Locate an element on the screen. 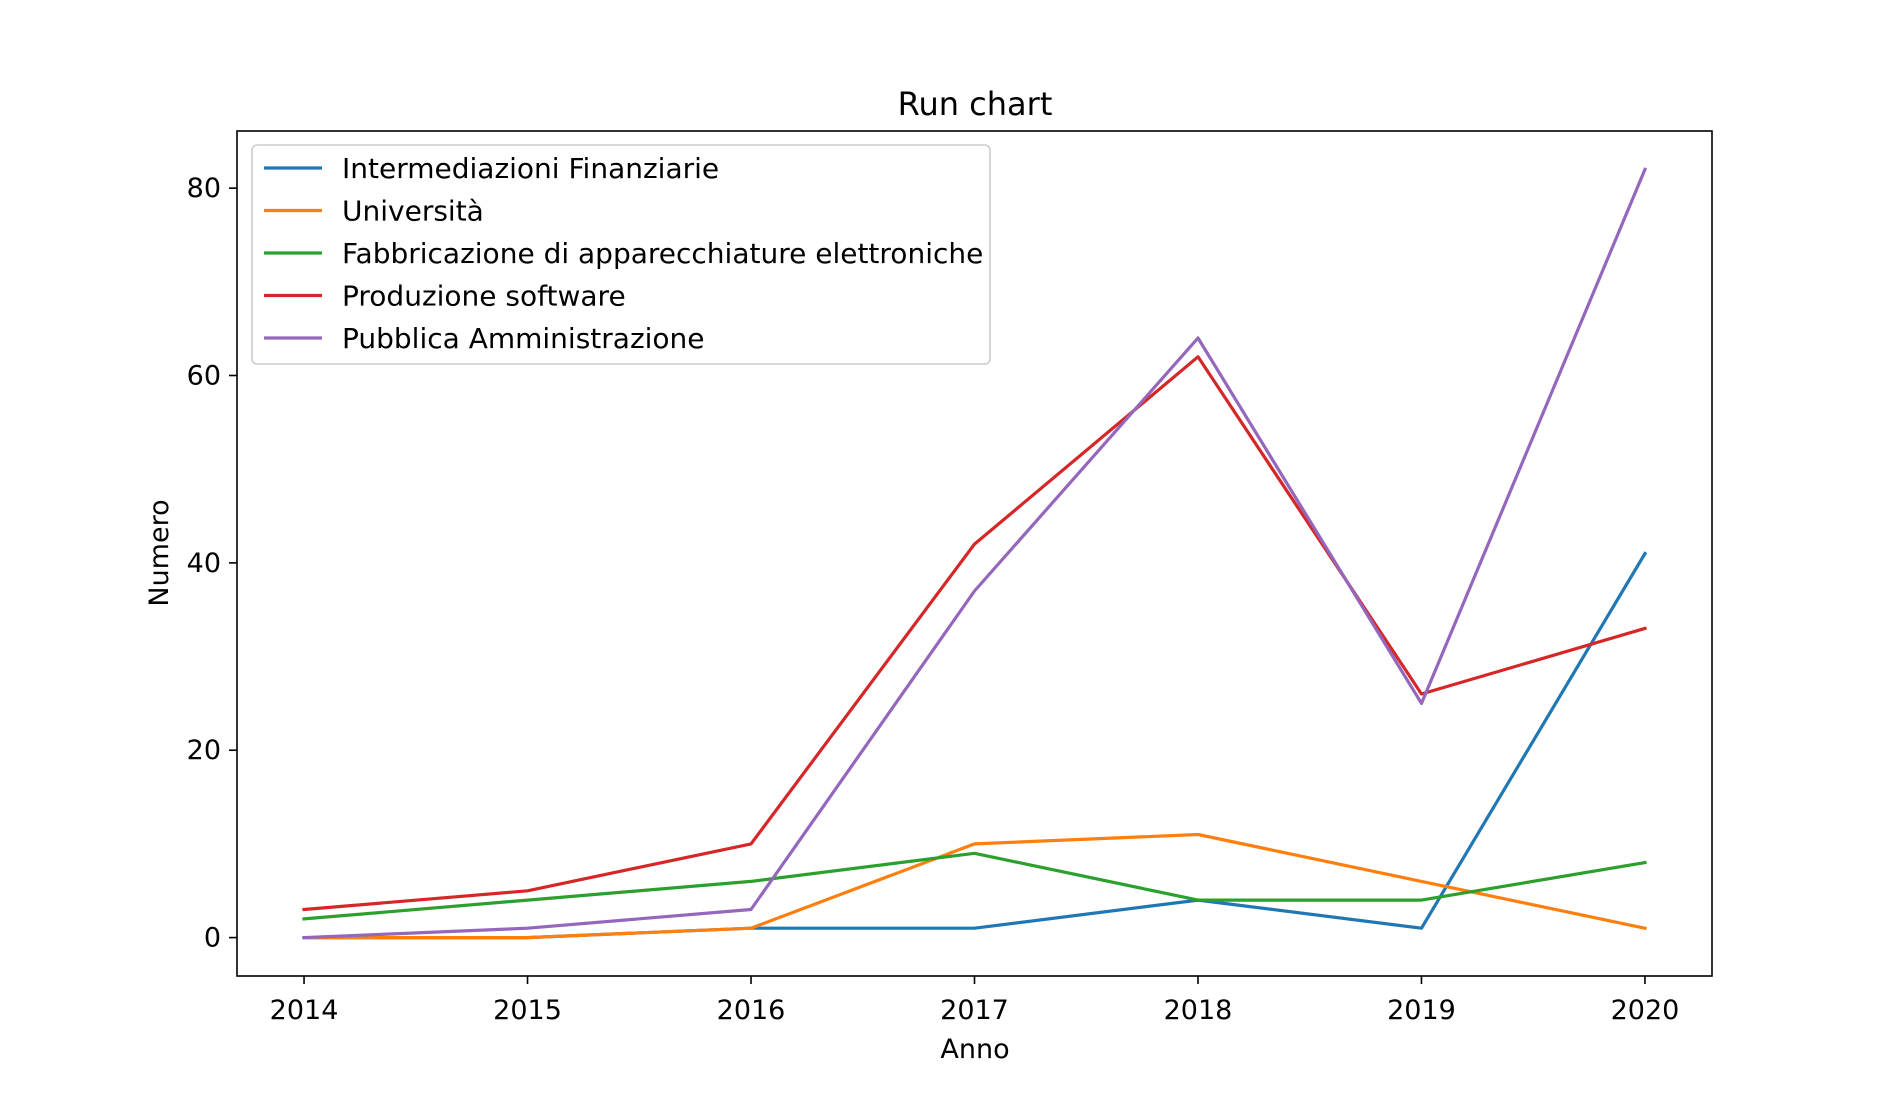  legend-box is located at coordinates (621, 254).